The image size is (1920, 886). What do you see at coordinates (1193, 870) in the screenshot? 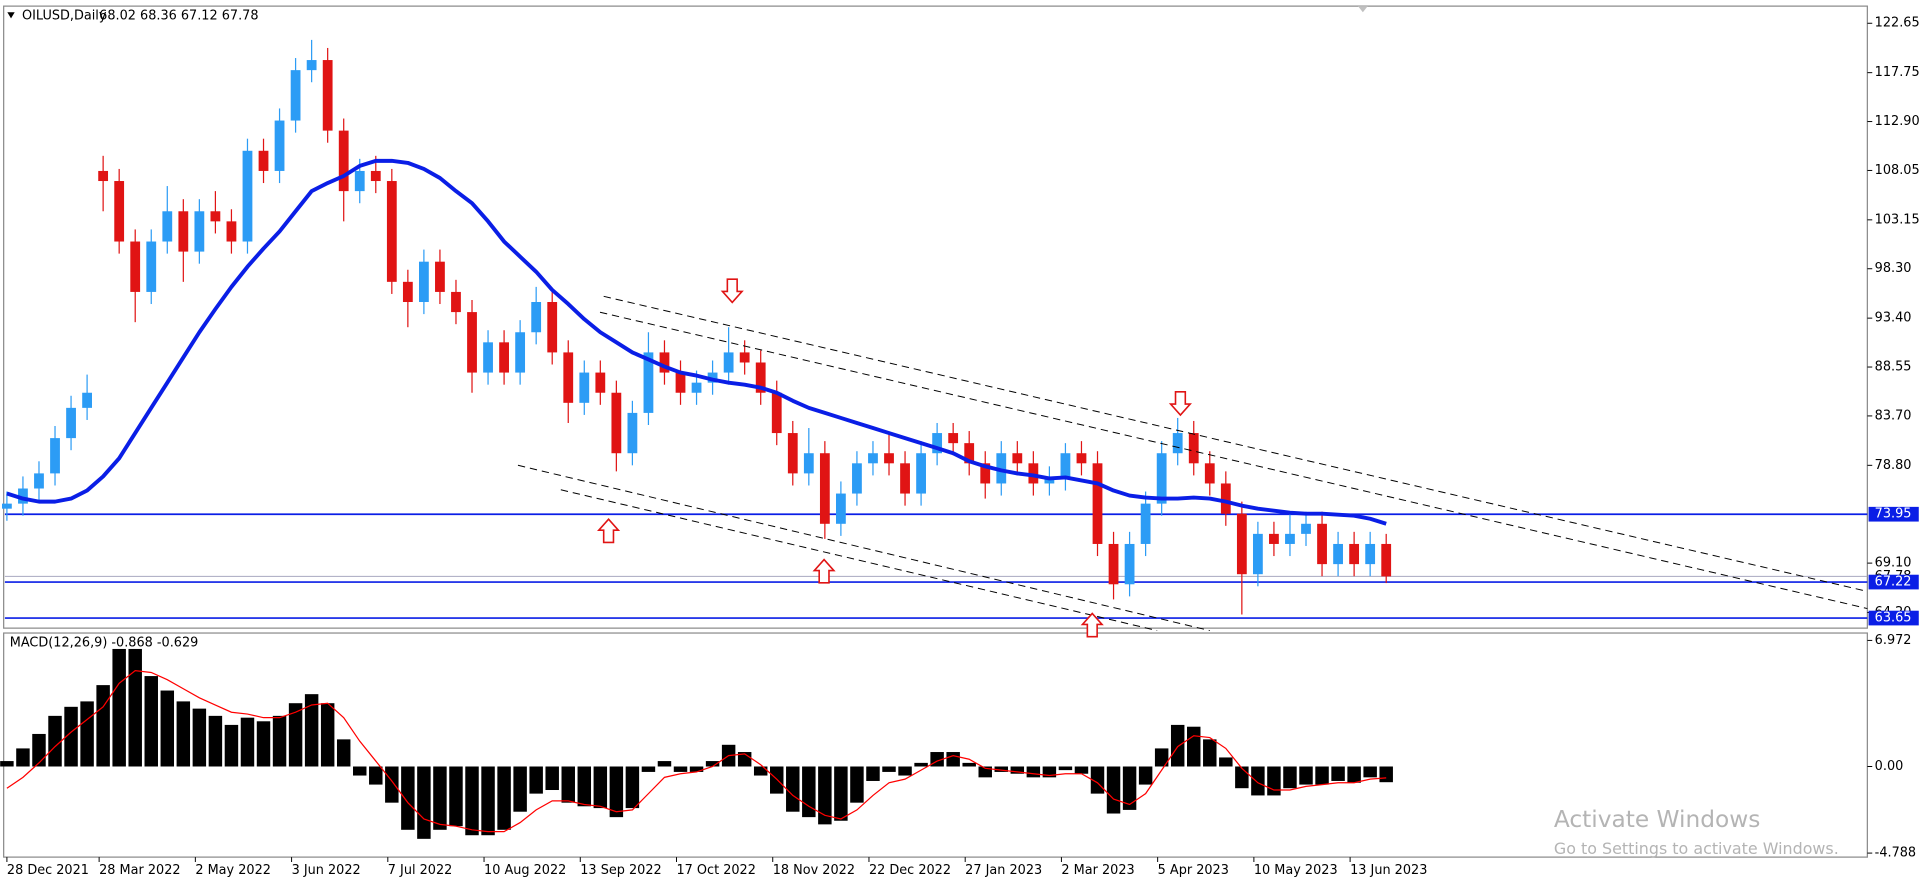
I see `x-tick-label: 5 Apr 2023` at bounding box center [1193, 870].